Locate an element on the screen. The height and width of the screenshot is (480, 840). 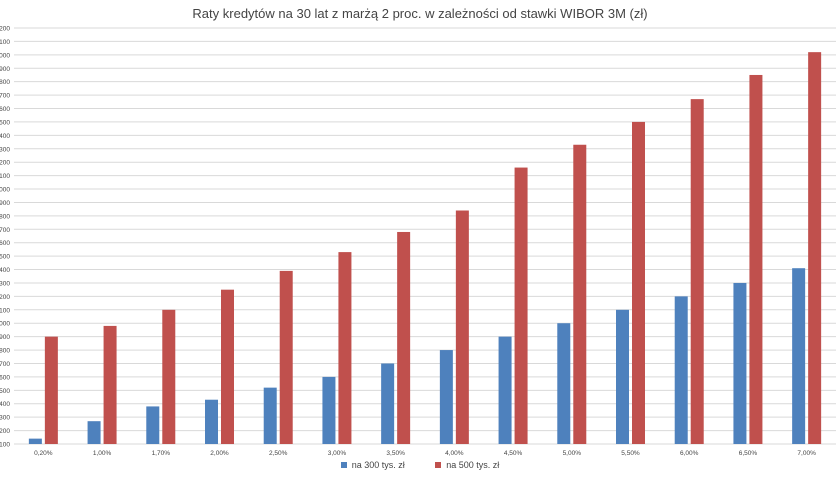
y-tick-label: 1600 is located at coordinates (5, 377).